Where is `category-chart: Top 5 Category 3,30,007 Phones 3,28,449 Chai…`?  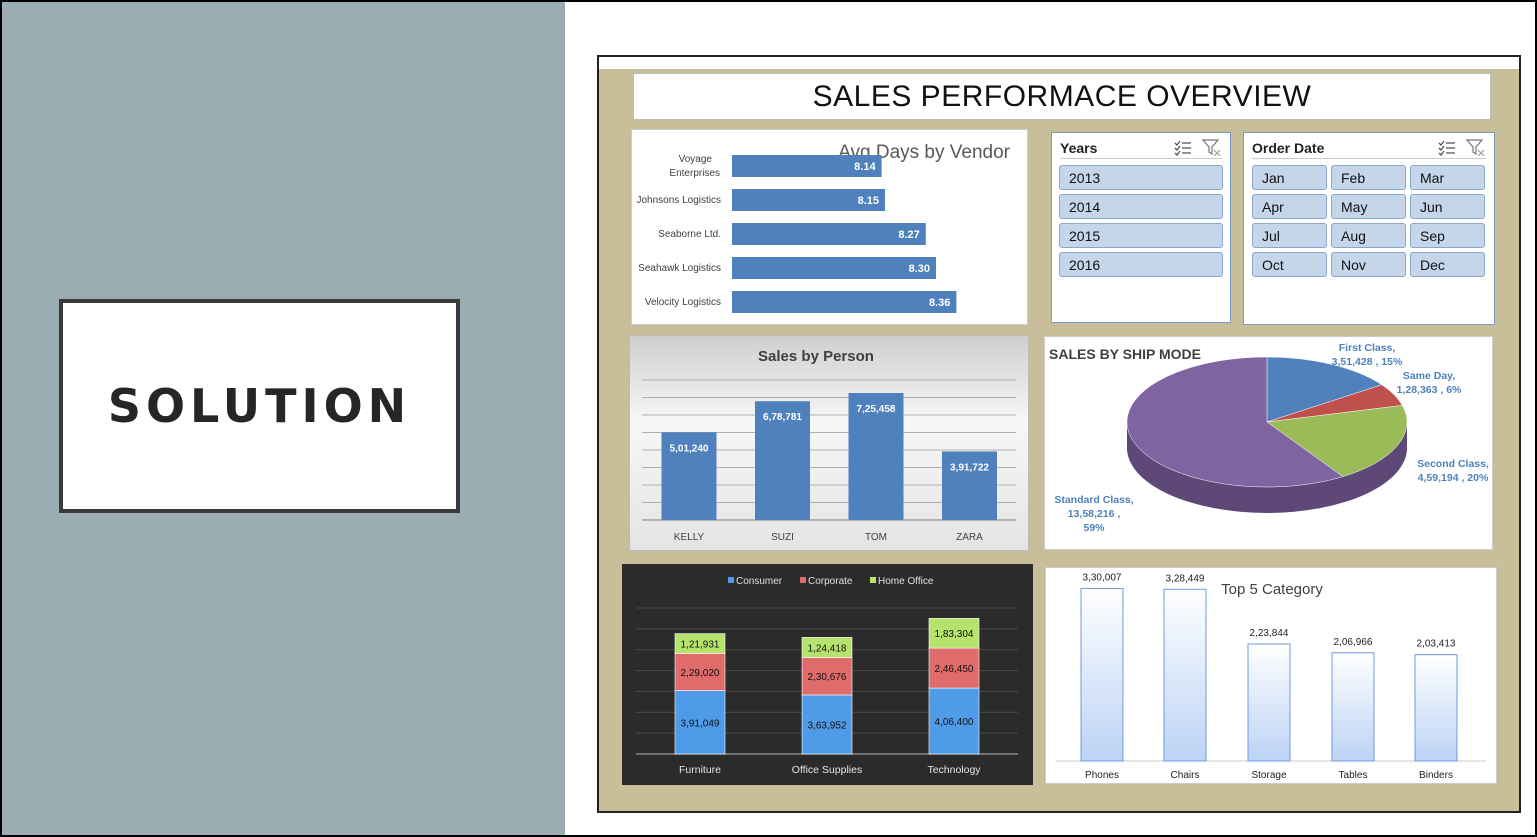 category-chart: Top 5 Category 3,30,007 Phones 3,28,449 Chai… is located at coordinates (1271, 676).